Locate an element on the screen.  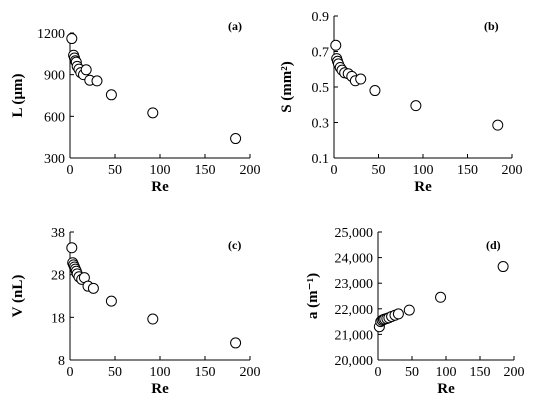
panel-a-y-tick-label: 1200 is located at coordinates (51, 34).